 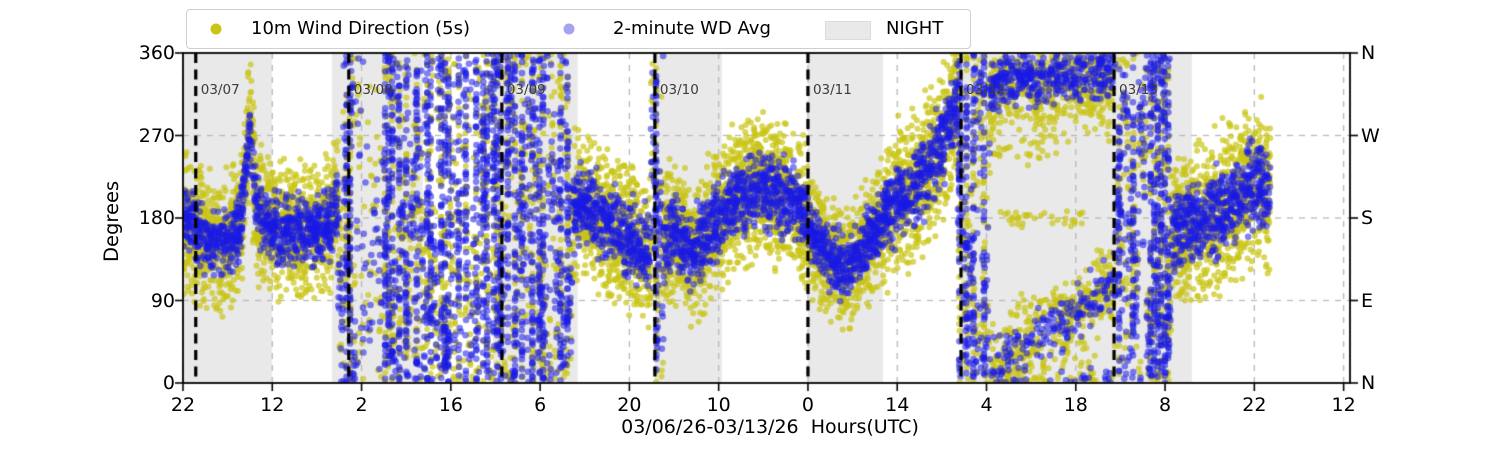 I want to click on x-tick-label-0: 22, so click(x=183, y=405).